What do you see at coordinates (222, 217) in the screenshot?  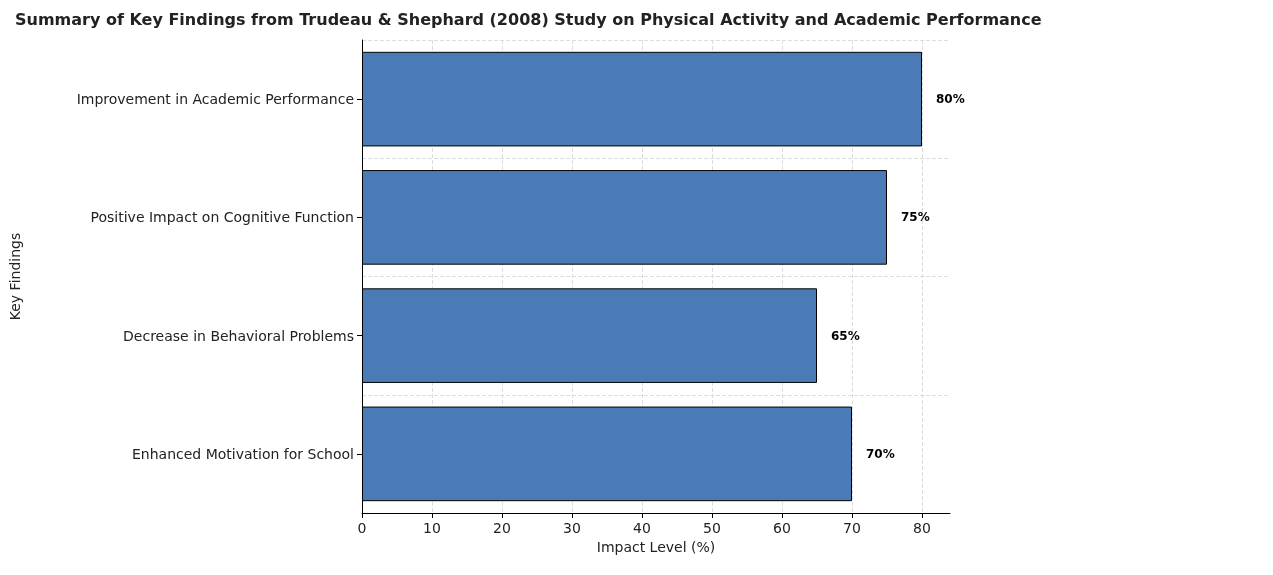 I see `y-tick-label: Positive Impact on Cognitive Function` at bounding box center [222, 217].